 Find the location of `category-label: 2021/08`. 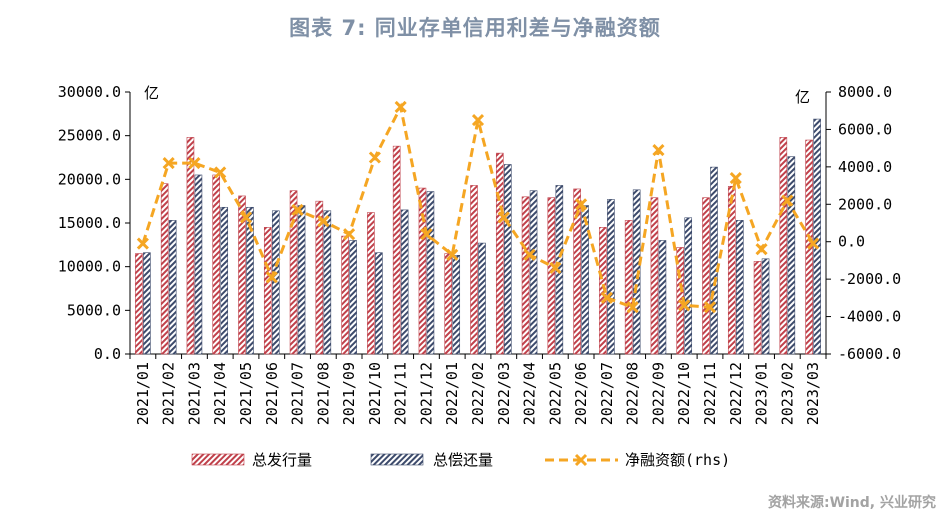

category-label: 2021/08 is located at coordinates (323, 393).